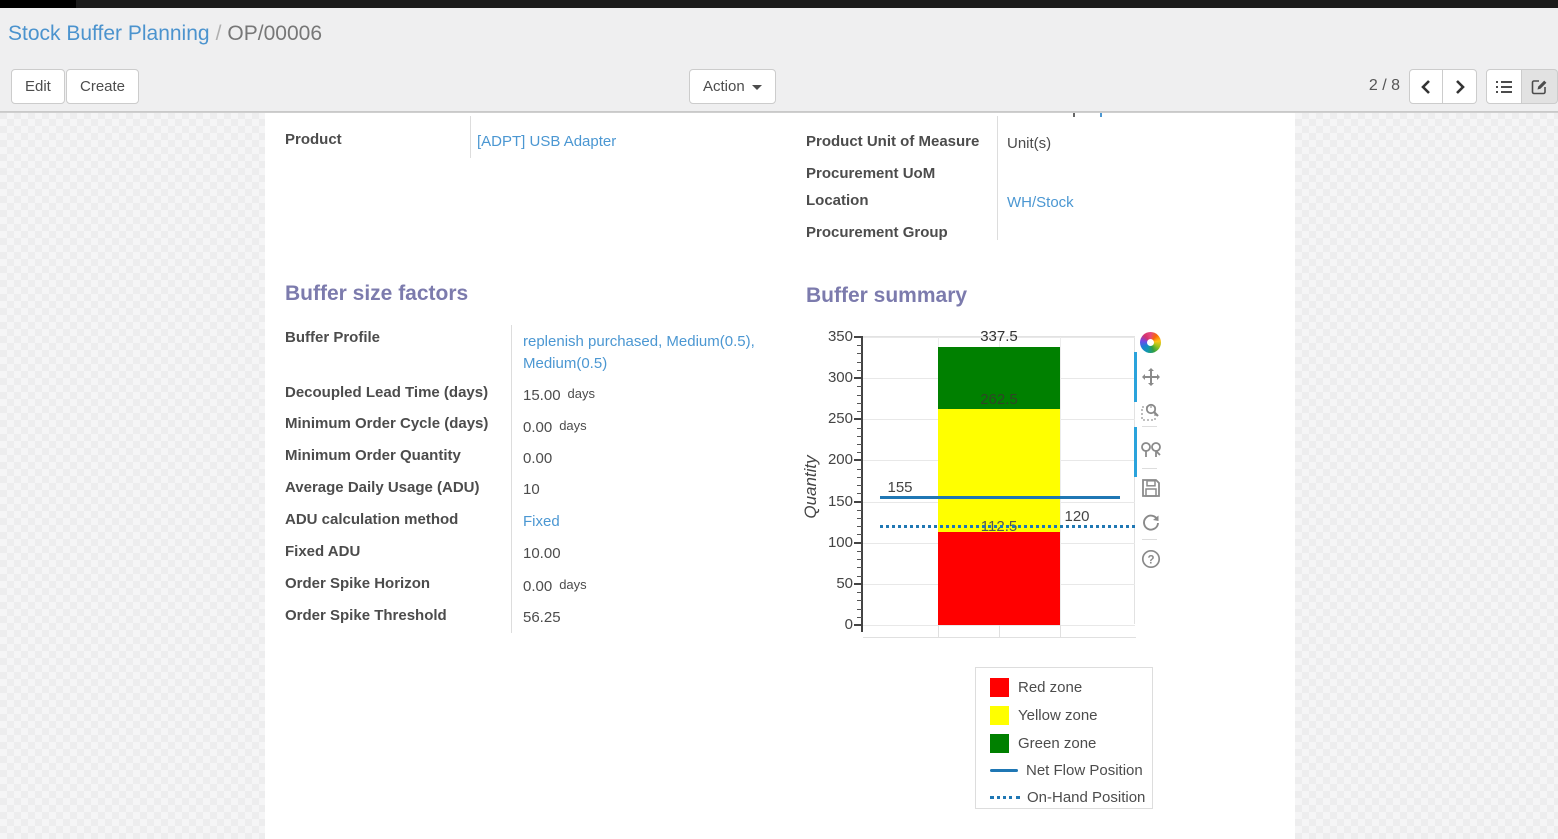 The image size is (1558, 839). Describe the element at coordinates (555, 586) in the screenshot. I see `order-spike-horizon-value: 0.00 days` at that location.